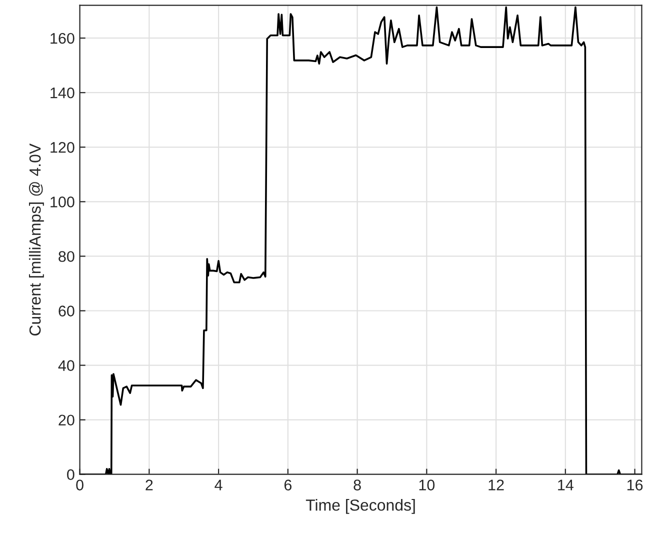  I want to click on x-axis-title: Time [Seconds], so click(360, 506).